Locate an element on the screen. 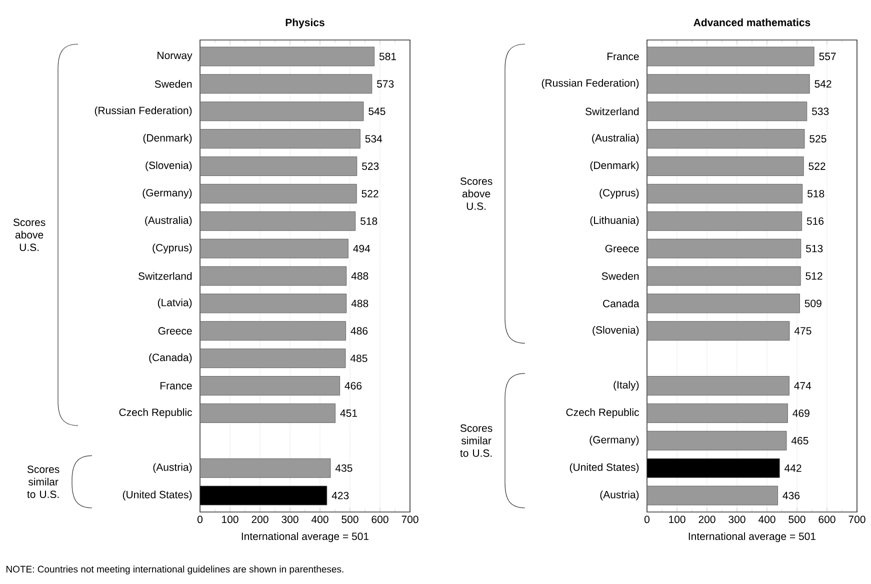  data-label: 469 is located at coordinates (801, 413).